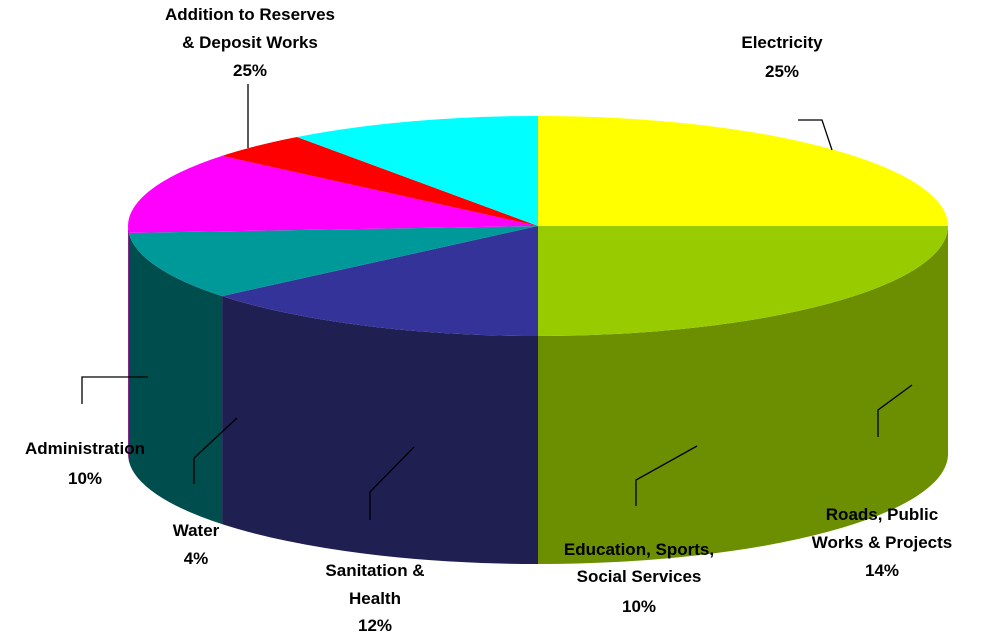 The height and width of the screenshot is (644, 1002). I want to click on slice-name-label-3: Sanitation &, so click(374, 570).